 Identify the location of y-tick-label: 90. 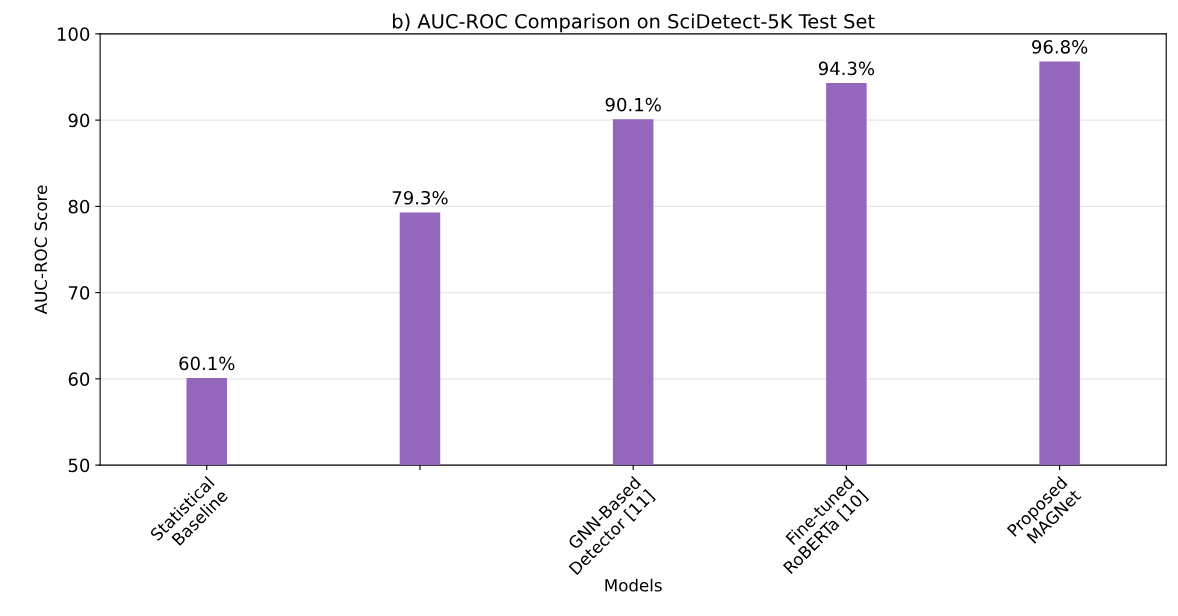
(79, 120).